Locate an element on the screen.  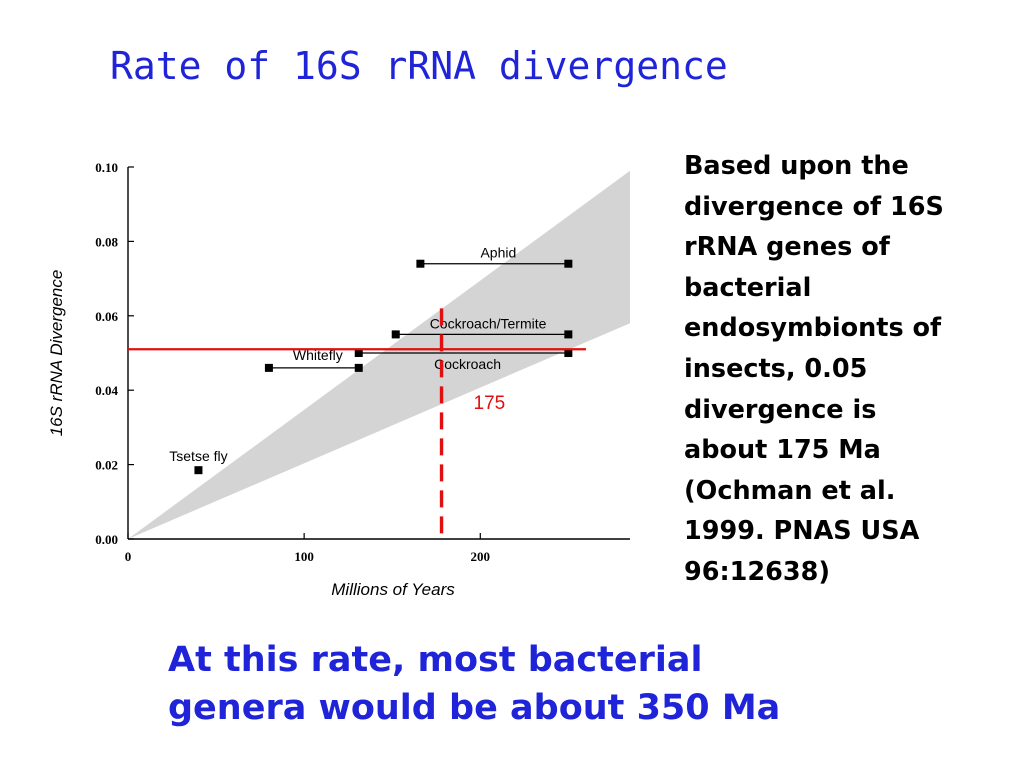
x-axis-title: Millions of Years is located at coordinates (393, 589).